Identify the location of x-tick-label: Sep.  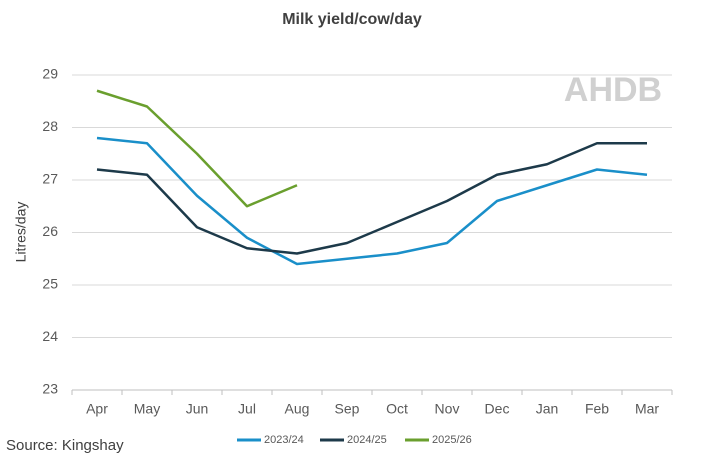
(347, 409).